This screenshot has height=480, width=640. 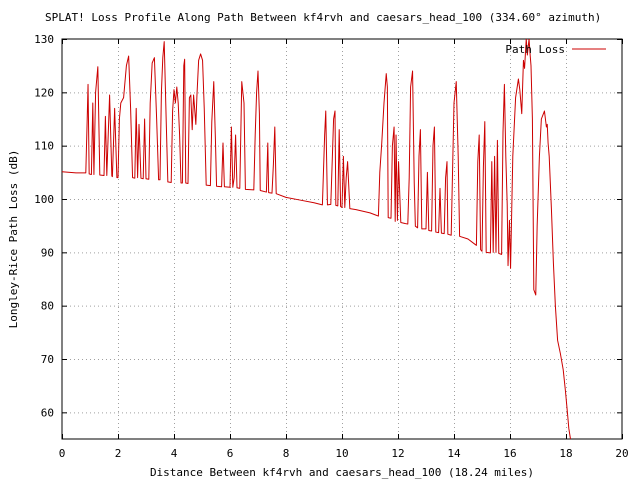 I want to click on x-tick-label: 8, so click(x=286, y=453).